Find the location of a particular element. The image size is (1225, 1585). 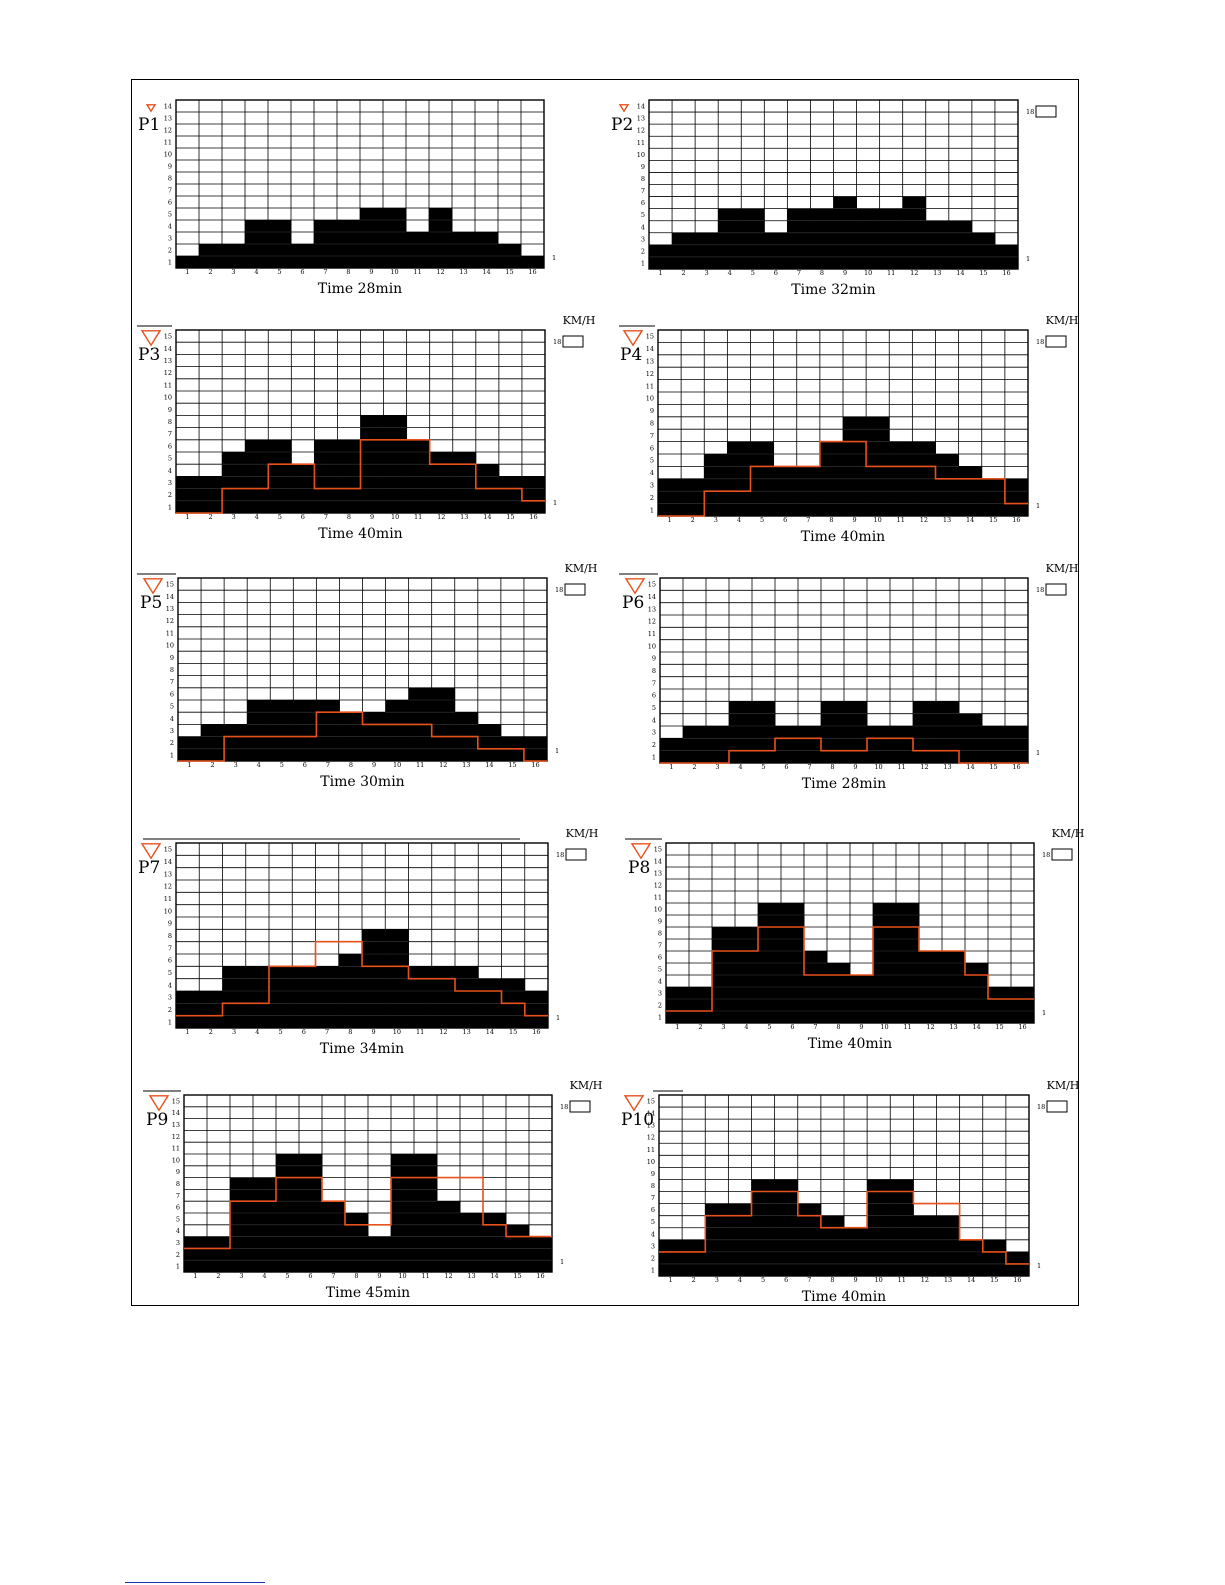

y-tick-label: 4 is located at coordinates (170, 985).